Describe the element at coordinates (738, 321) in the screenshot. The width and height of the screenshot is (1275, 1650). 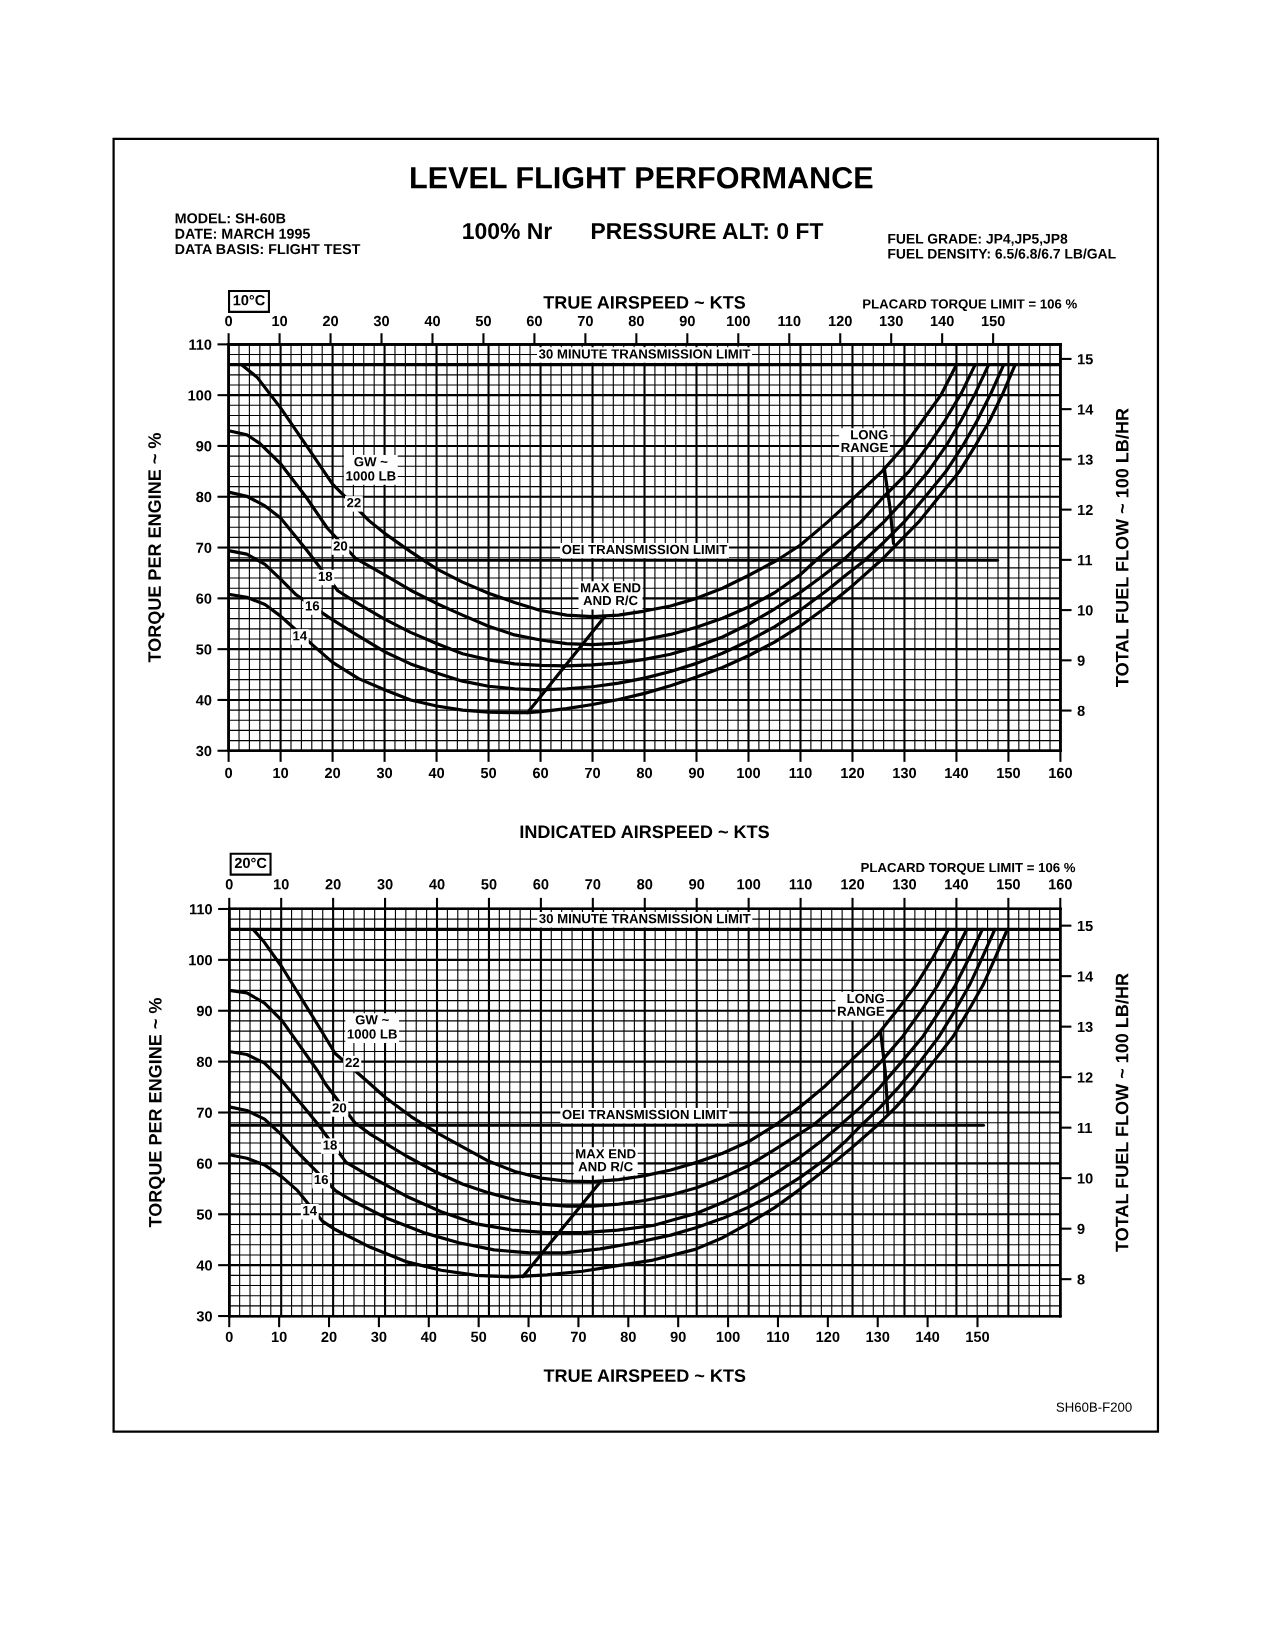
I see `x2-tick-label: 100` at that location.